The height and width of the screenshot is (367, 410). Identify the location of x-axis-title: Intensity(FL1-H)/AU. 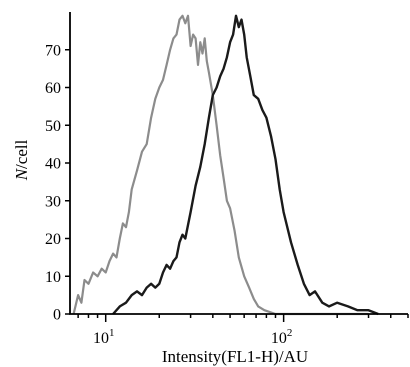
(235, 356).